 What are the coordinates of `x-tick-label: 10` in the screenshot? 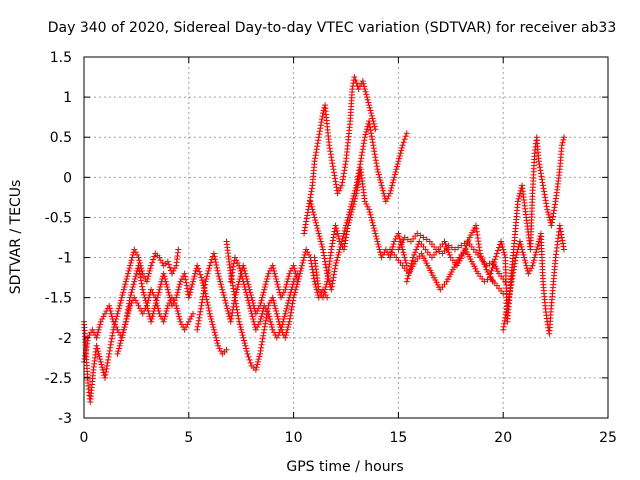 It's located at (294, 438).